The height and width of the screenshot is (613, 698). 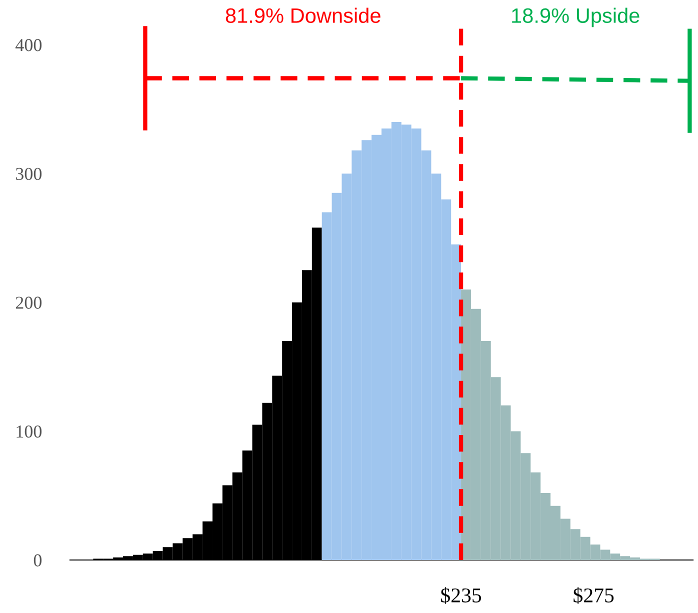 What do you see at coordinates (29, 302) in the screenshot?
I see `y-tick-label: 200` at bounding box center [29, 302].